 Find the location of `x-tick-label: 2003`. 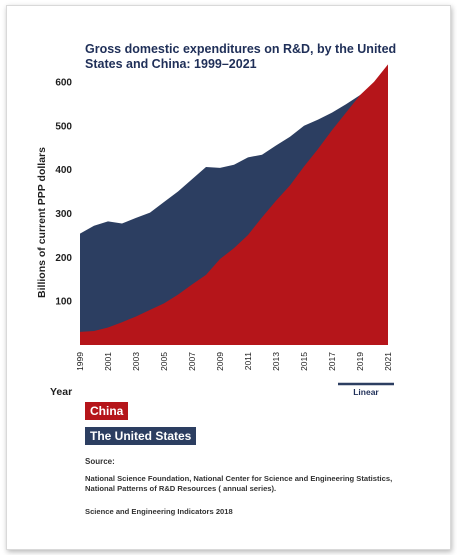

x-tick-label: 2003 is located at coordinates (136, 361).